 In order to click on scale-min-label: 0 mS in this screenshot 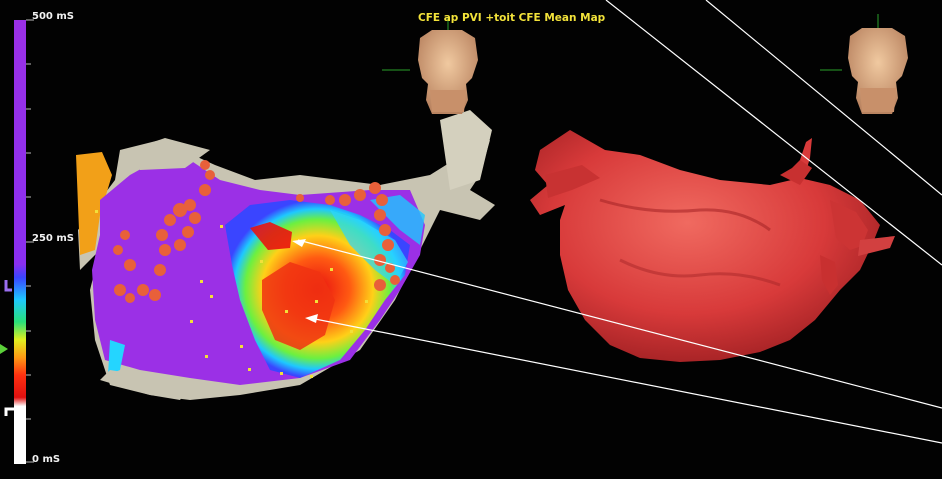, I will do `click(46, 459)`.